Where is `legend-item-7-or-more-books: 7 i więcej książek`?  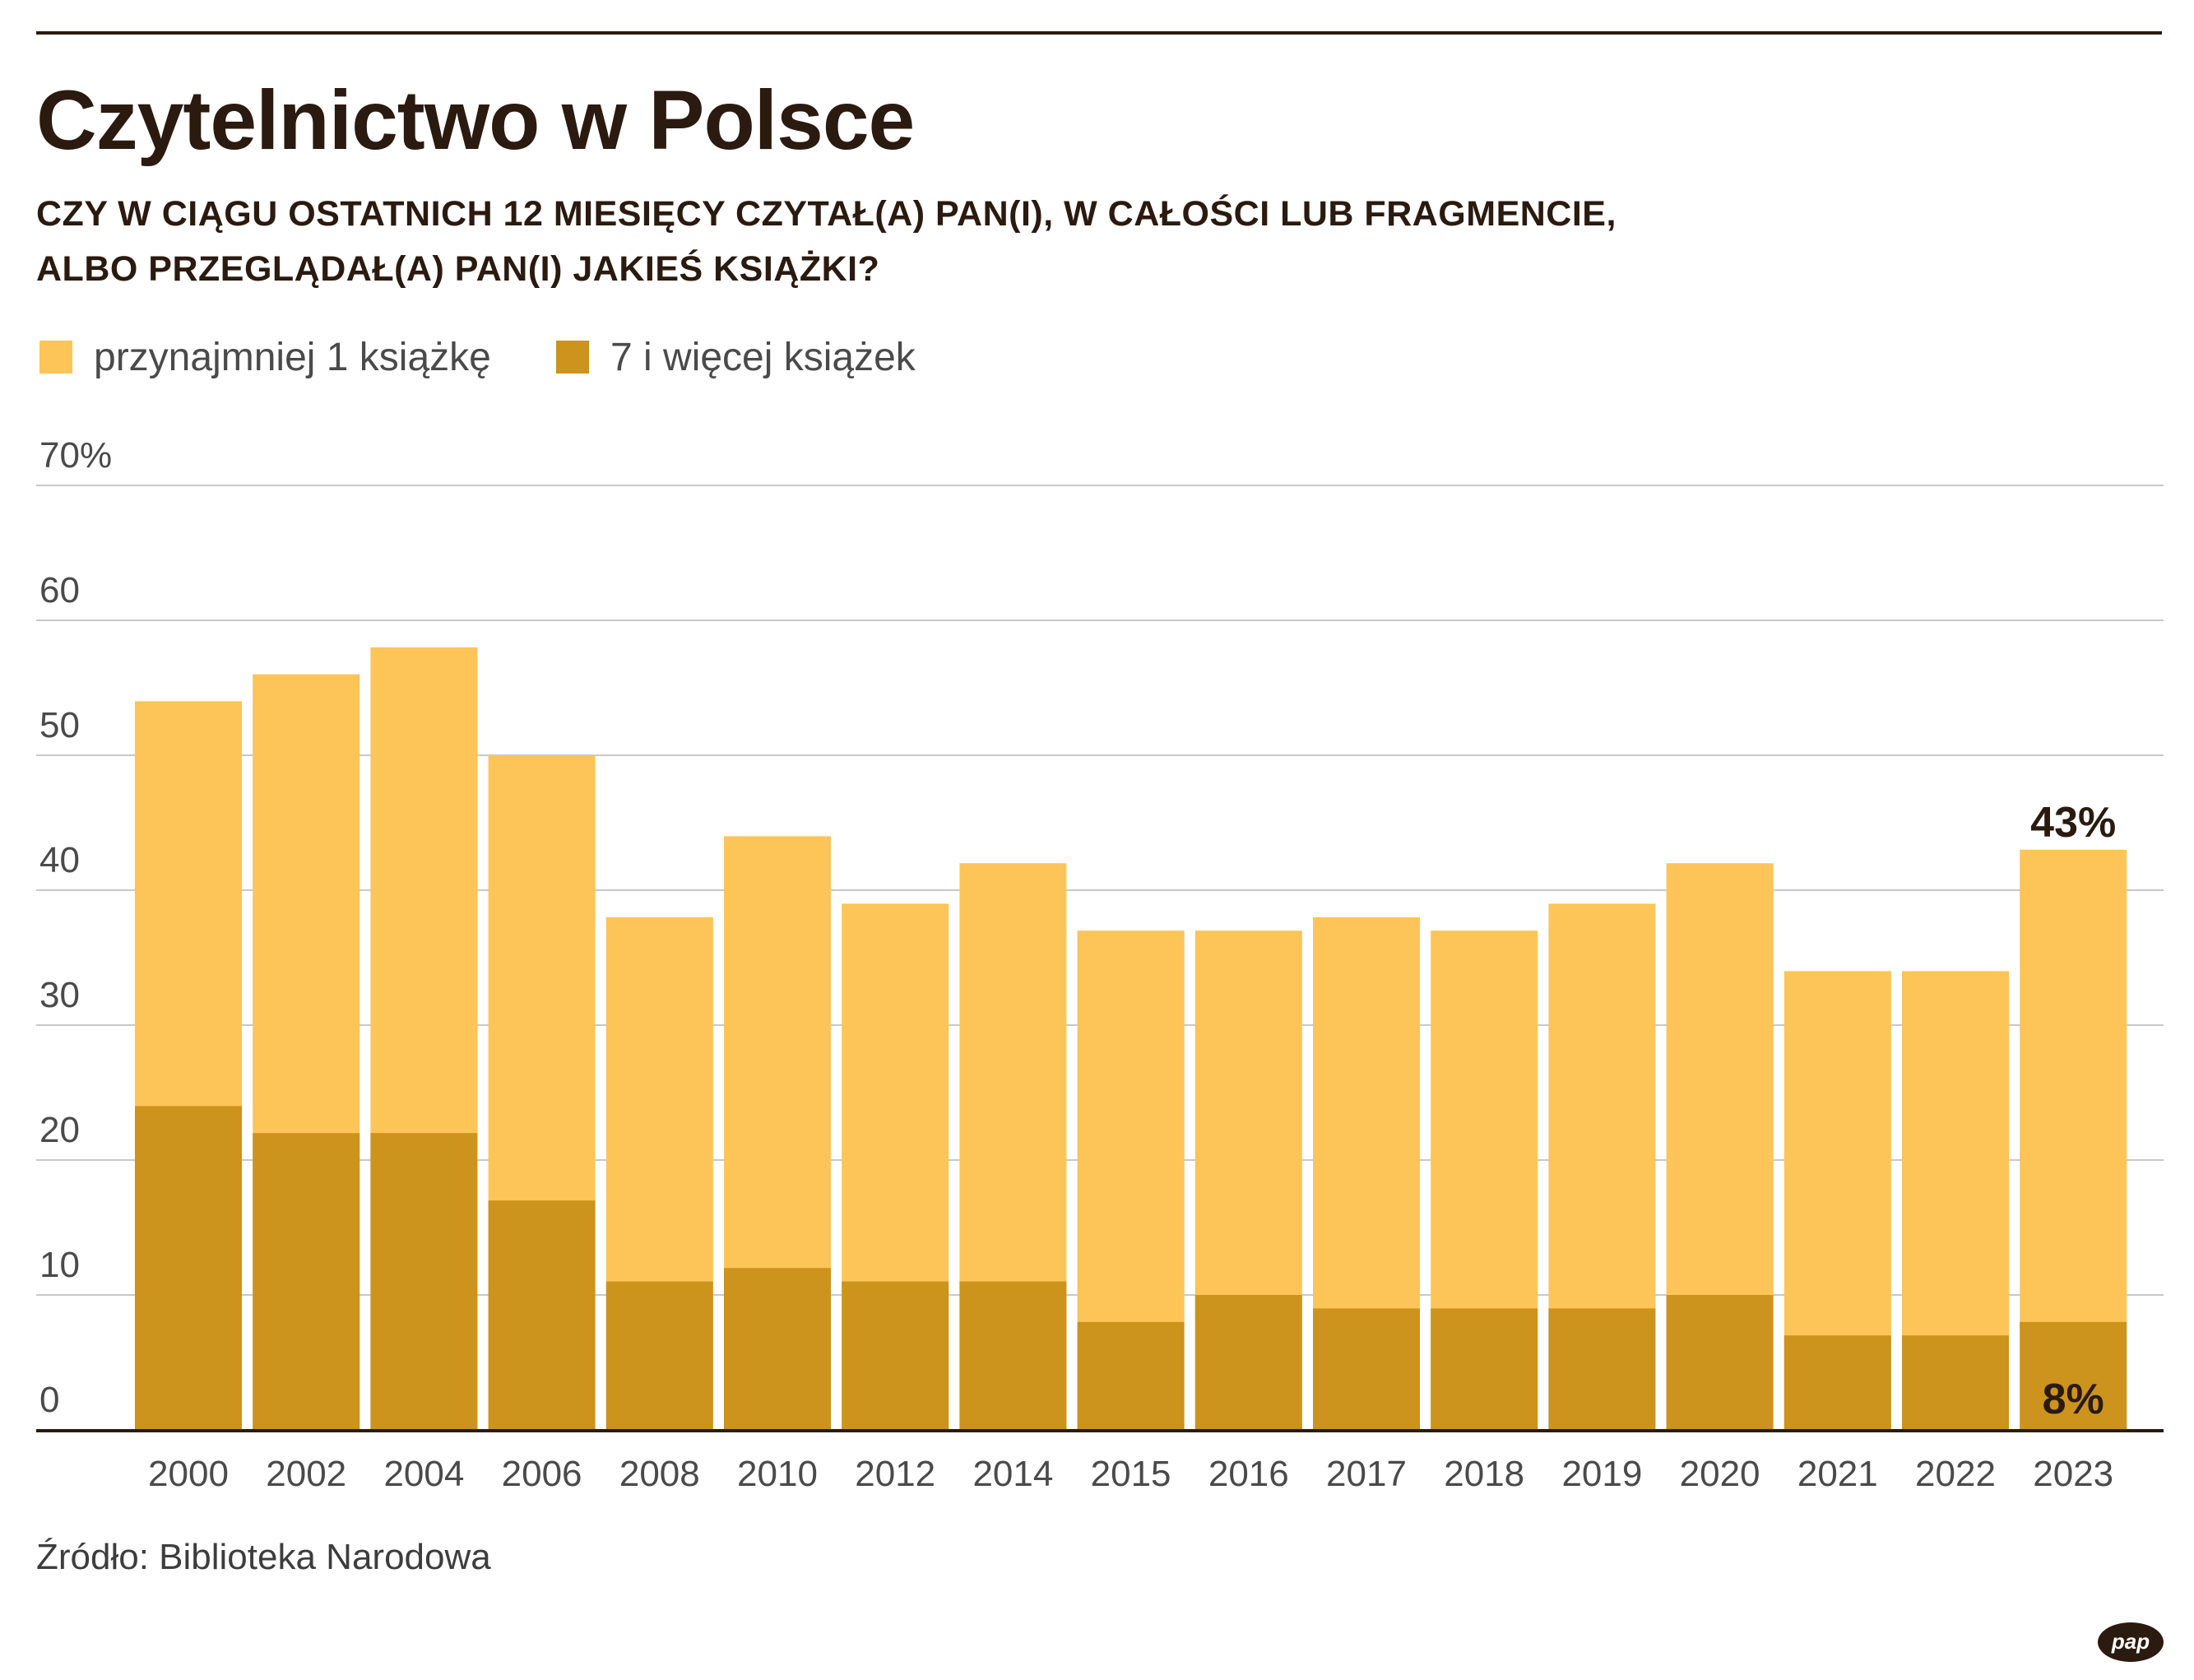 legend-item-7-or-more-books: 7 i więcej książek is located at coordinates (736, 357).